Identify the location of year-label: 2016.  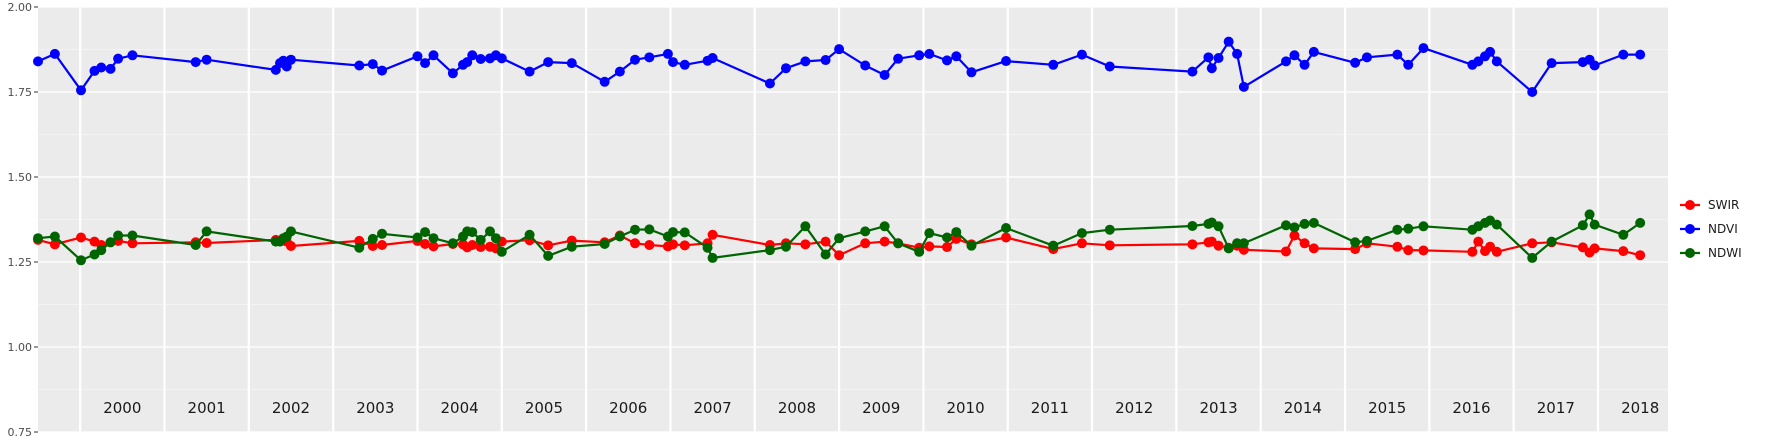
(1471, 408).